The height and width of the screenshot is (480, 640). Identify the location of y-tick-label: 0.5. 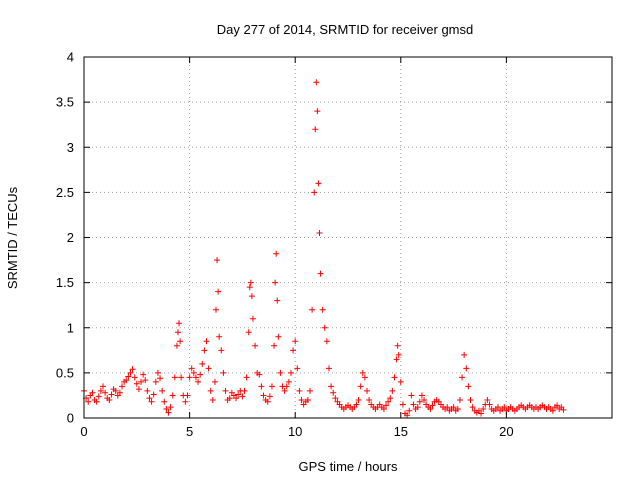
(65, 372).